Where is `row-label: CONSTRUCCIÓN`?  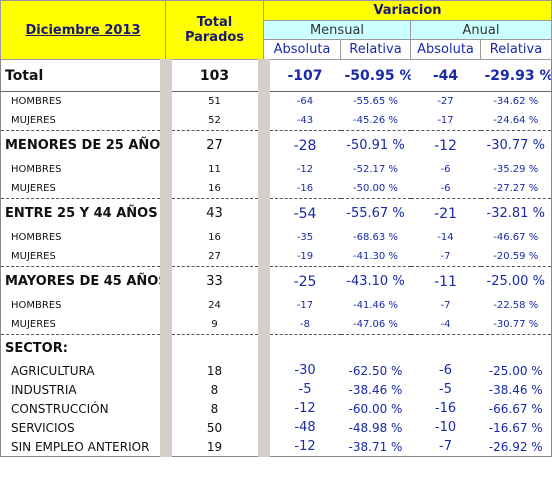 row-label: CONSTRUCCIÓN is located at coordinates (86, 408).